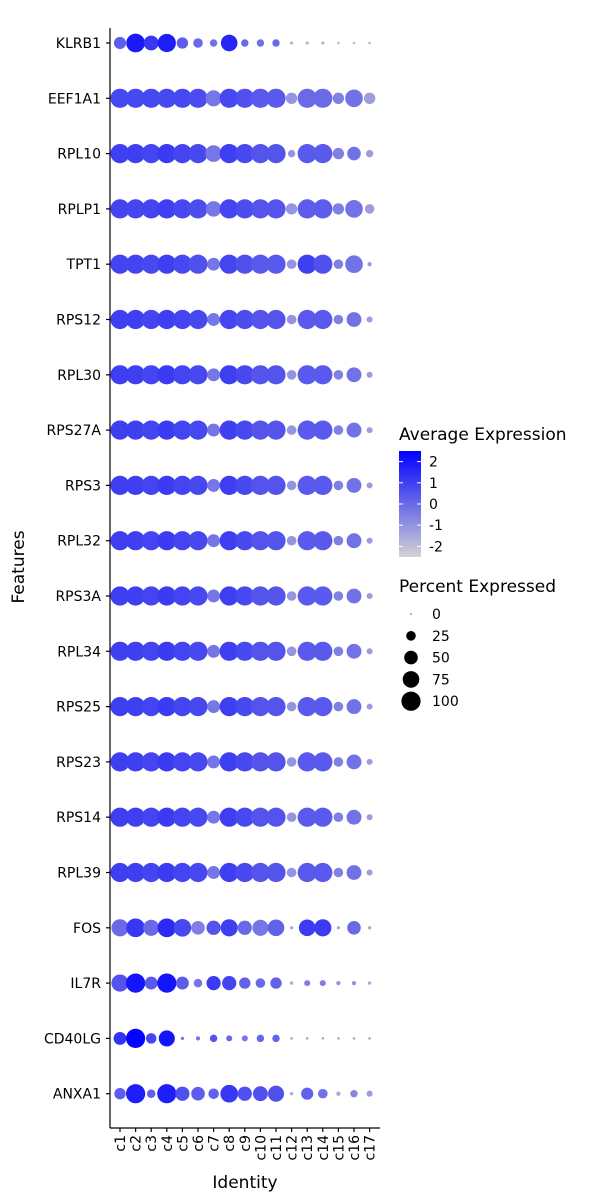 The height and width of the screenshot is (1200, 600). Describe the element at coordinates (136, 98) in the screenshot. I see `dot-EEF1A1-c2` at that location.